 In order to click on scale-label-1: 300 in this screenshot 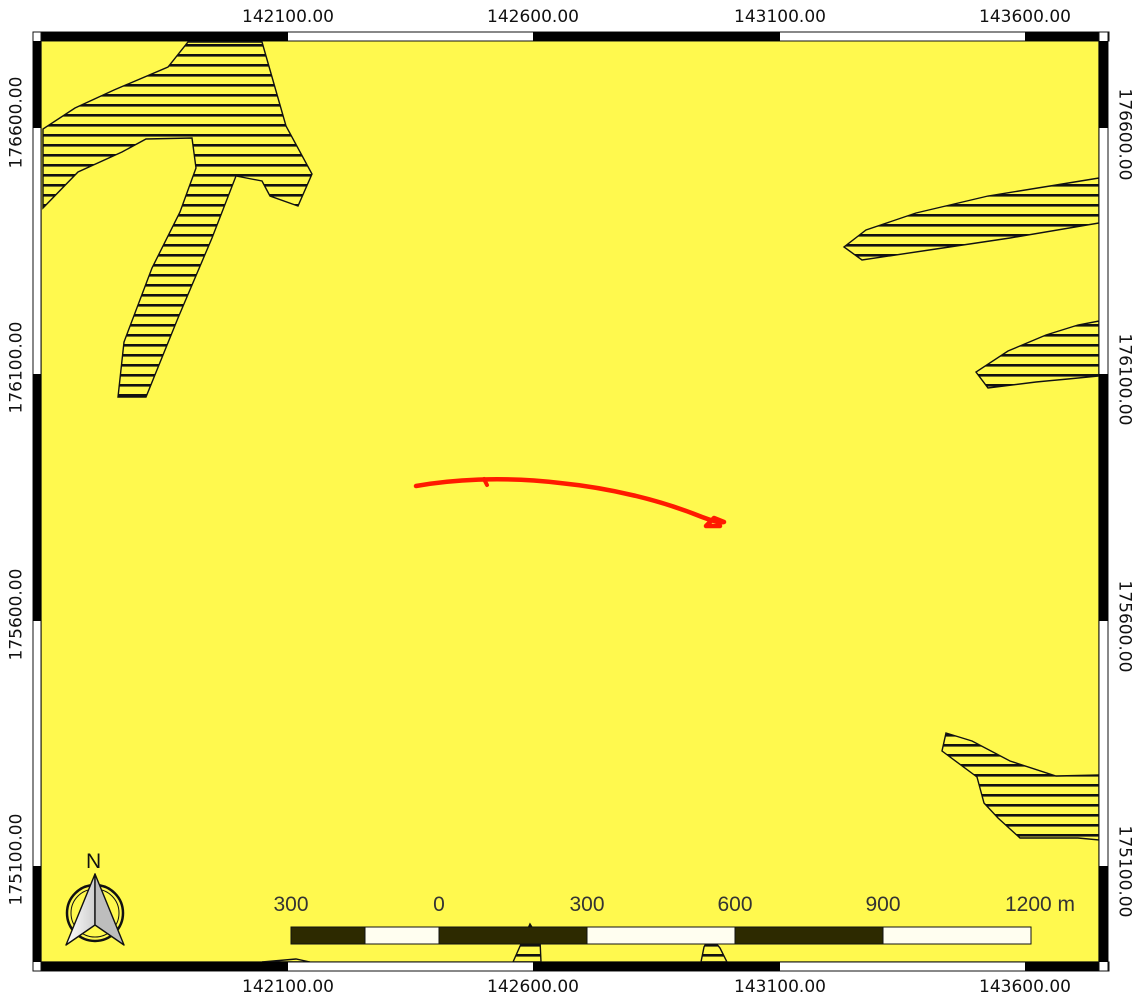, I will do `click(291, 904)`.